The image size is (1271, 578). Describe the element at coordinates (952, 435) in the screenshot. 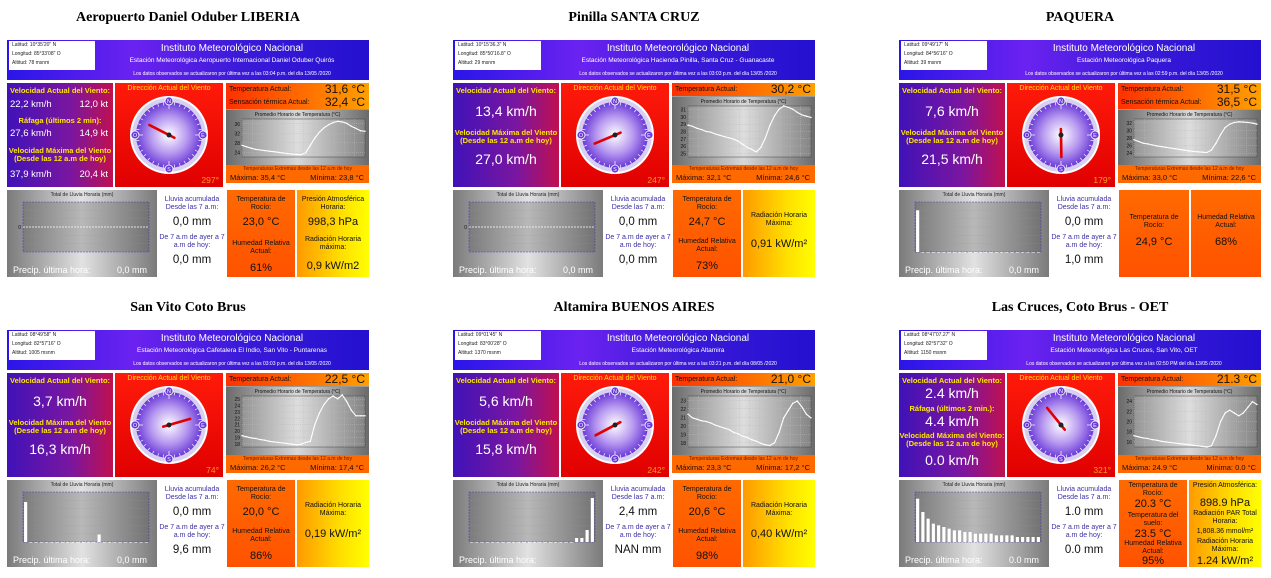

I see `wind-max-label: Velocidad Máxima del Viento:` at that location.